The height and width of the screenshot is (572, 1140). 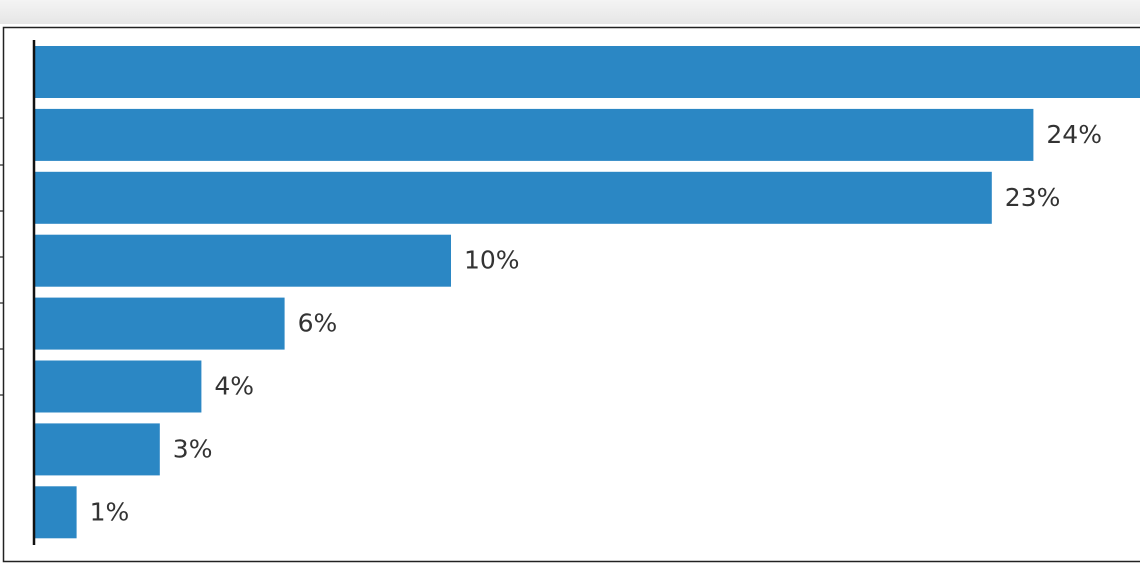 I want to click on value-label: 10%, so click(x=492, y=260).